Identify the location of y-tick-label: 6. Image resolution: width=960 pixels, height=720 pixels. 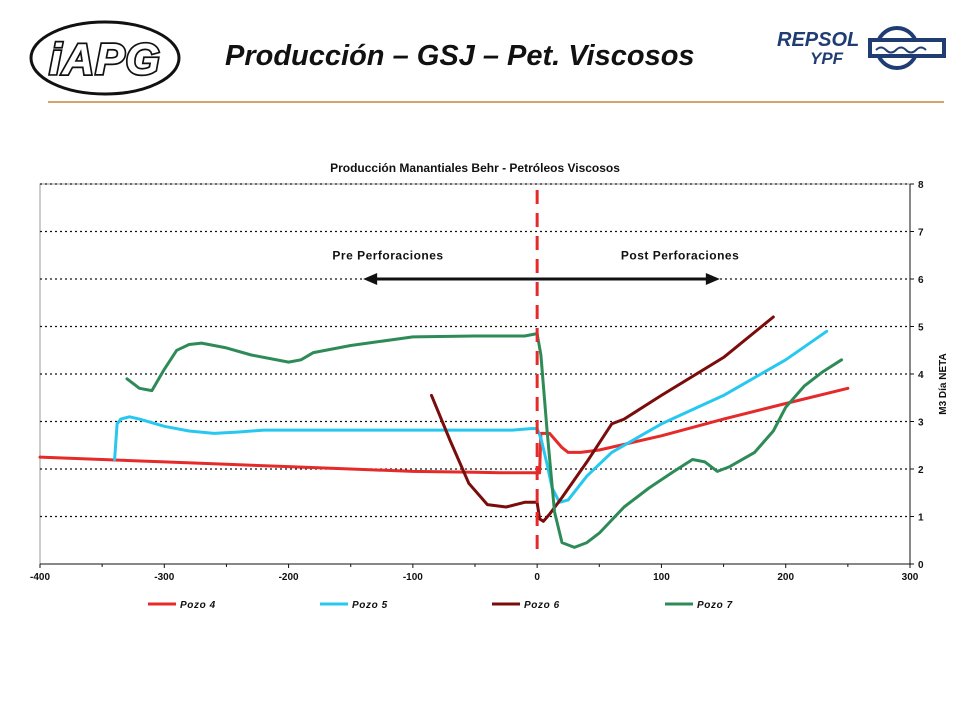
(921, 280).